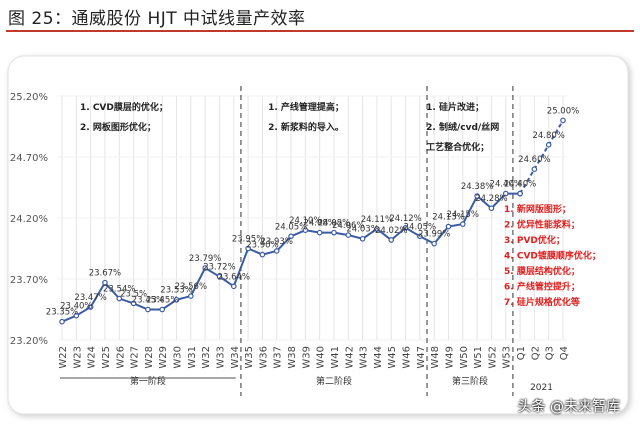  Describe the element at coordinates (377, 220) in the screenshot. I see `data-label: 24.11%` at that location.